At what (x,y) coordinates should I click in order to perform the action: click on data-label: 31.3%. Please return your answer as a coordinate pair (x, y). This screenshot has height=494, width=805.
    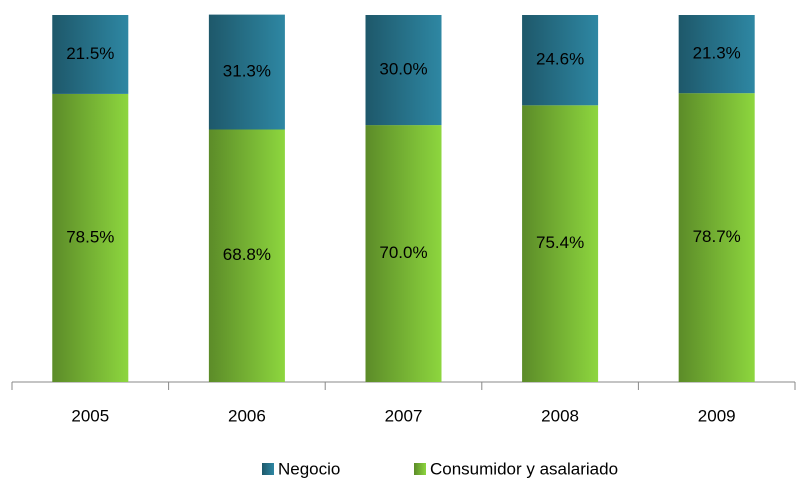
    Looking at the image, I should click on (247, 71).